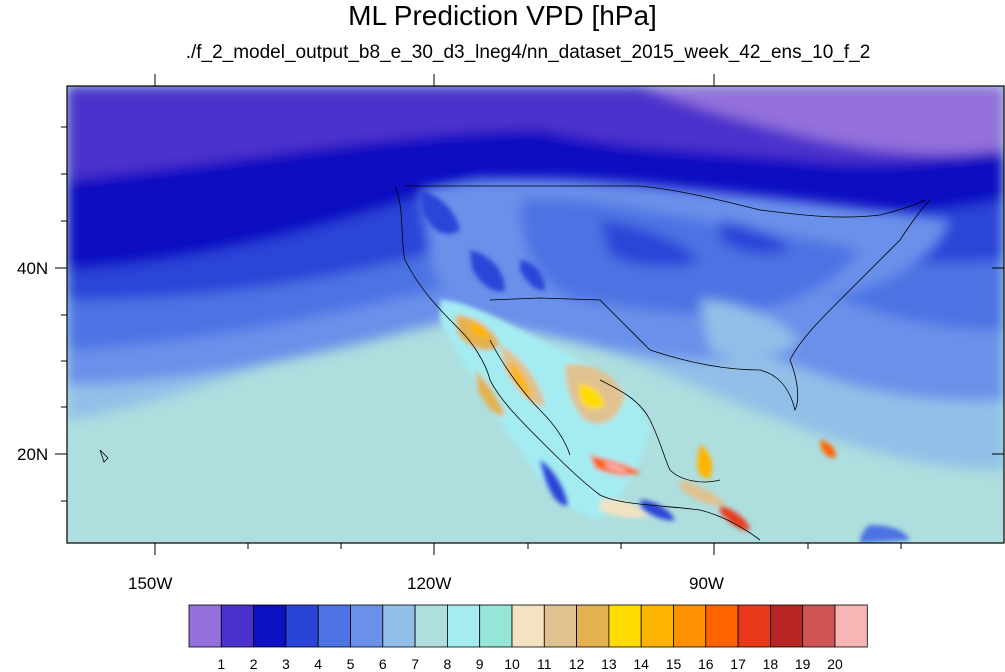  What do you see at coordinates (285, 664) in the screenshot?
I see `colorbar-label: 3` at bounding box center [285, 664].